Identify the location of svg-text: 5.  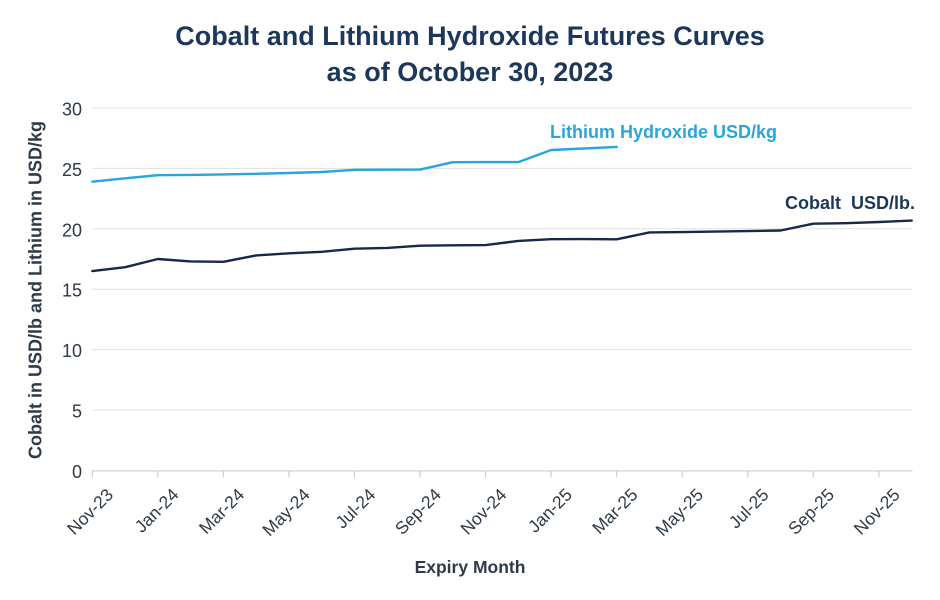
(77, 412).